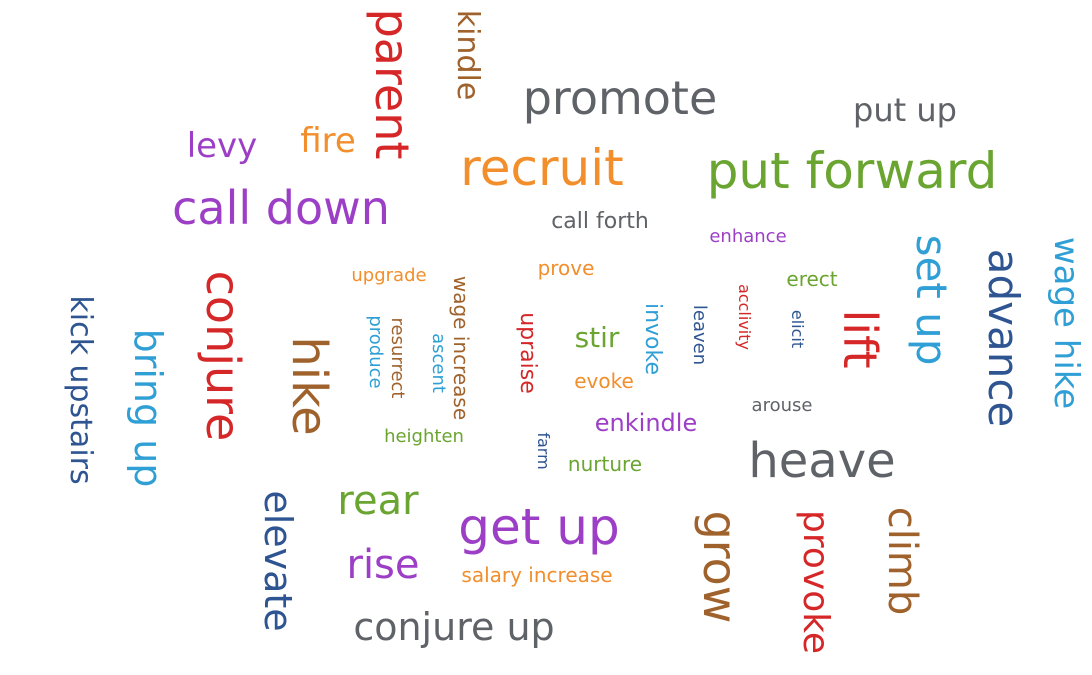 This screenshot has height=675, width=1092. What do you see at coordinates (424, 436) in the screenshot?
I see `word-heighten: heighten` at bounding box center [424, 436].